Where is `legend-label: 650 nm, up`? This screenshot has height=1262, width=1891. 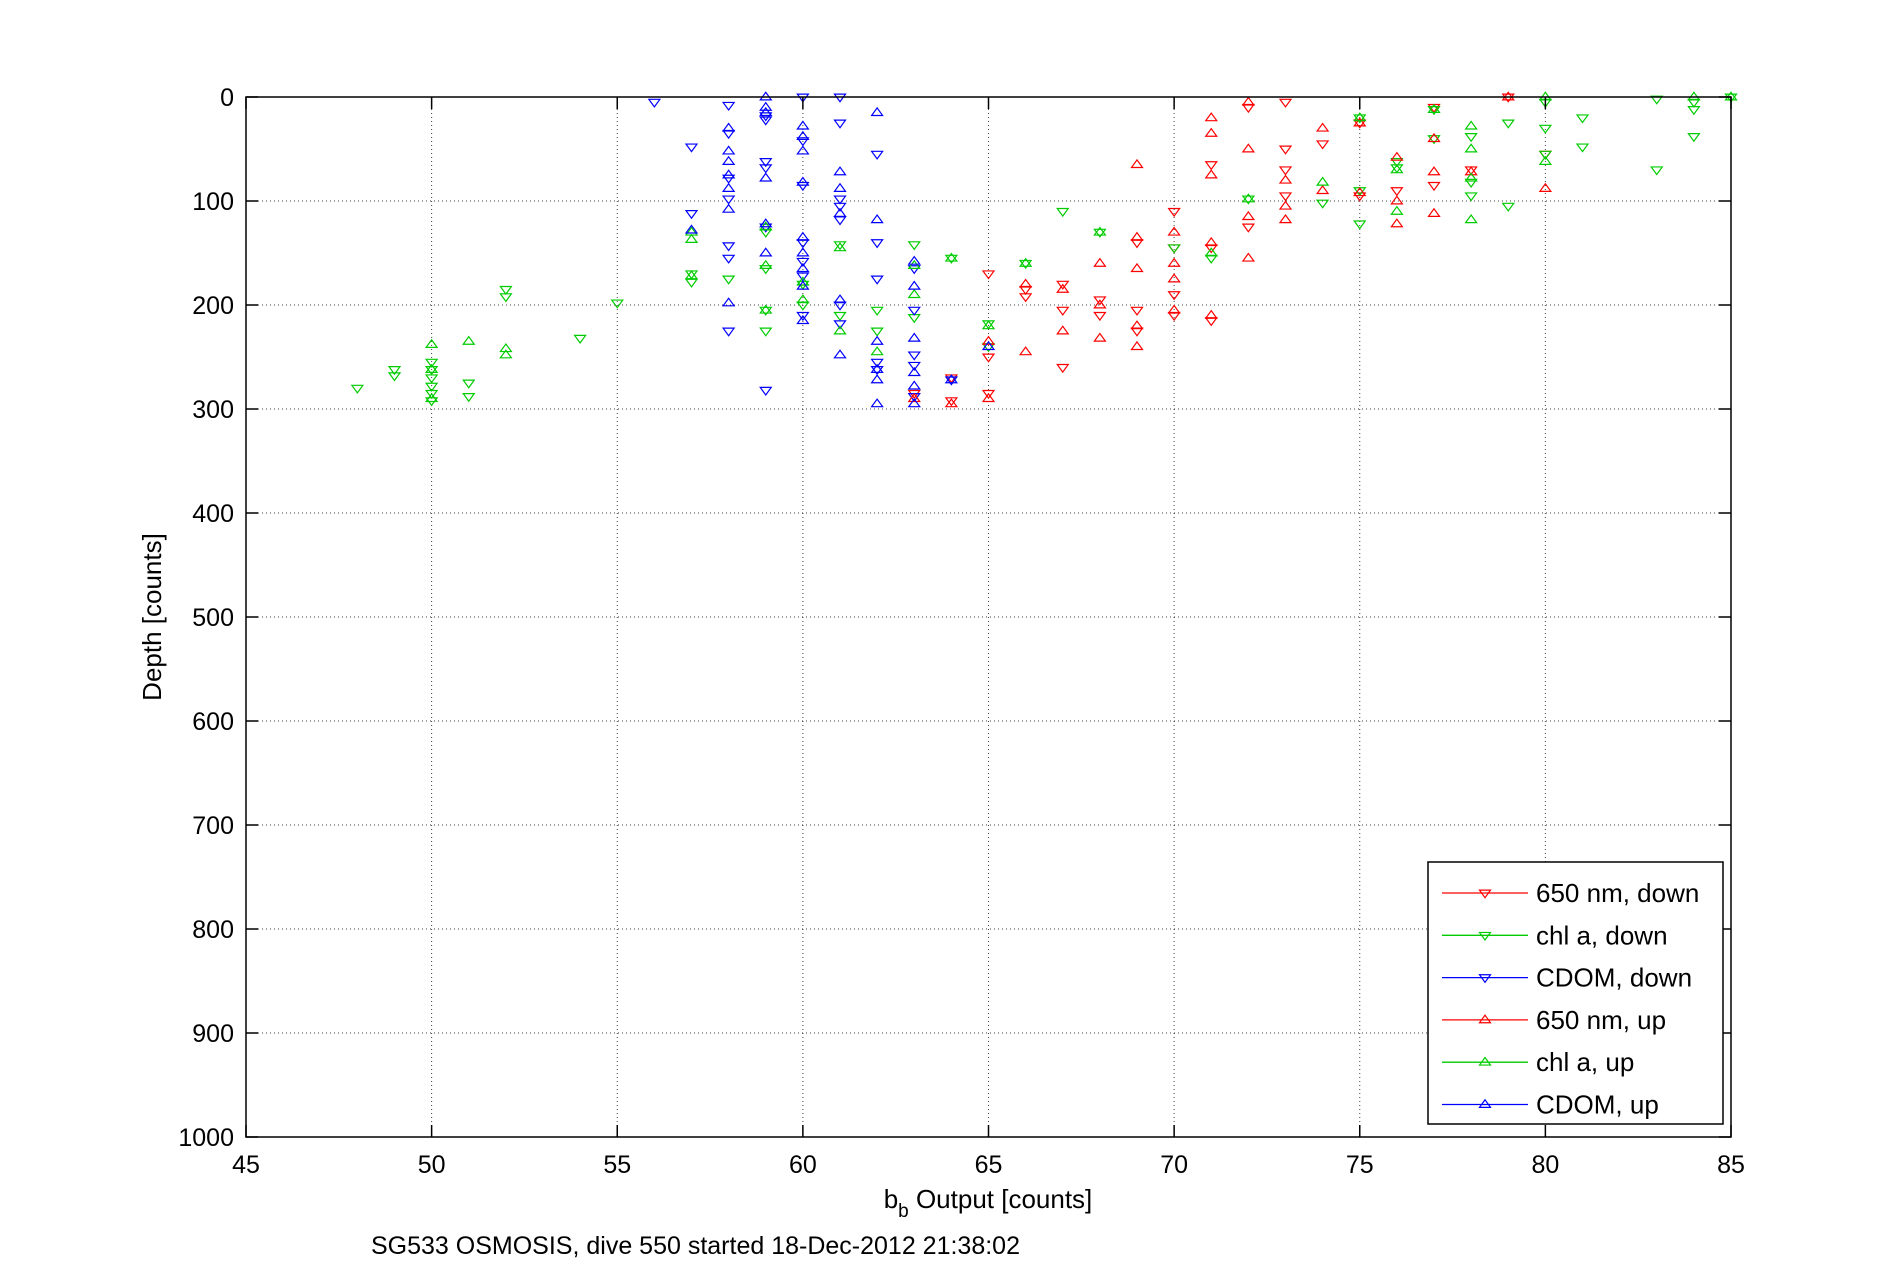
legend-label: 650 nm, up is located at coordinates (1601, 1020).